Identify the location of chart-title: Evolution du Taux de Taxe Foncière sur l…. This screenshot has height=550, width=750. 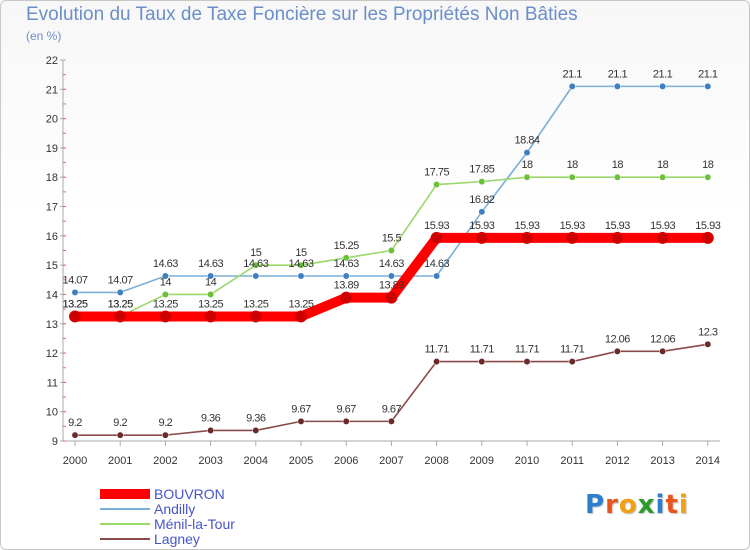
(302, 14).